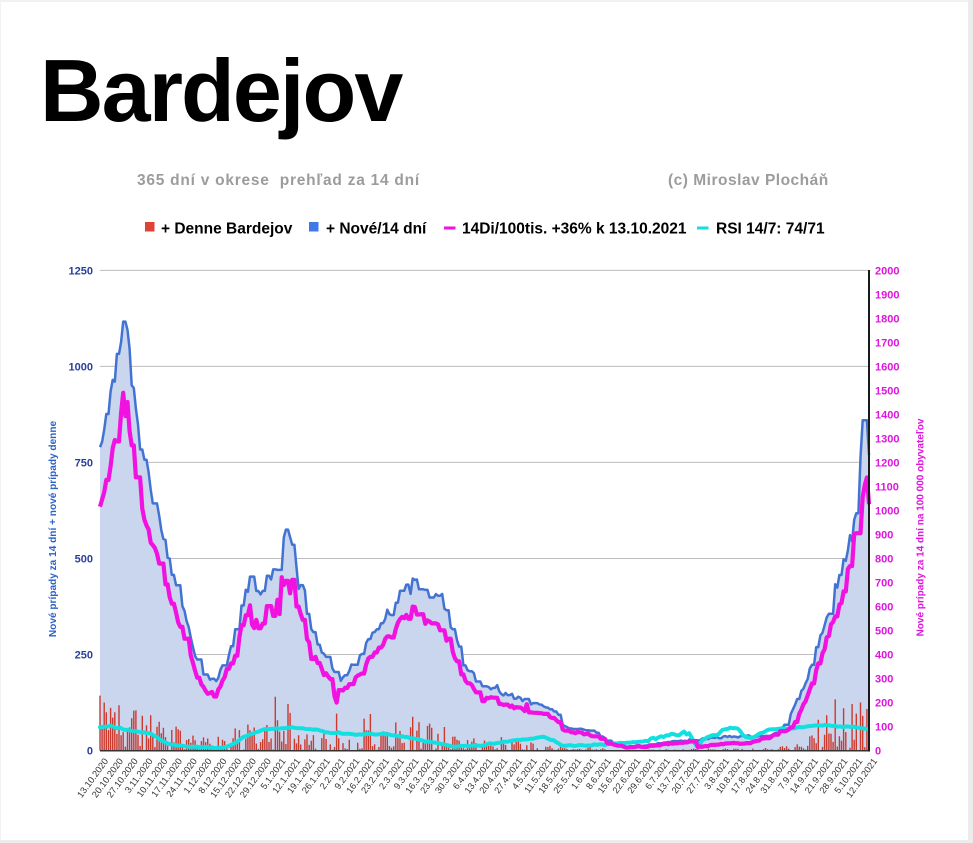 Image resolution: width=973 pixels, height=843 pixels. Describe the element at coordinates (887, 415) in the screenshot. I see `svg-text: 1400` at that location.